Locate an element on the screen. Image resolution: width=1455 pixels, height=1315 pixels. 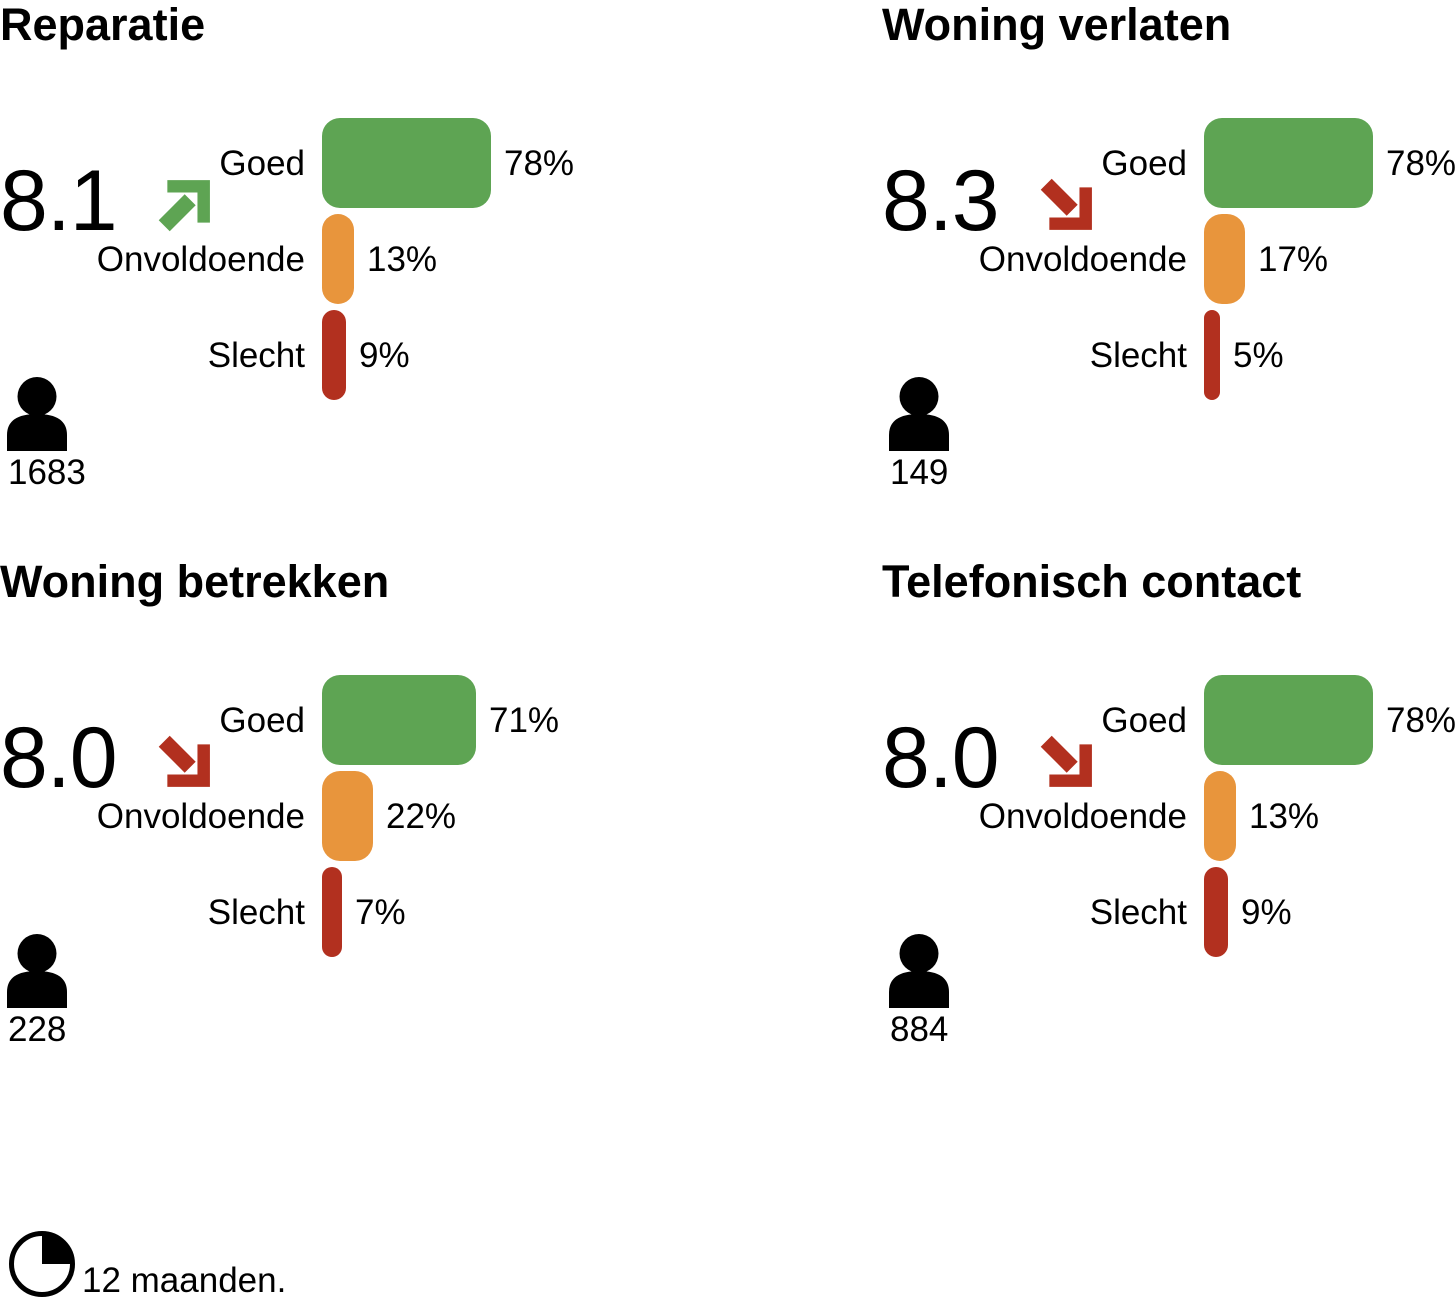
footer-period-text: 12 maanden. is located at coordinates (184, 1280).